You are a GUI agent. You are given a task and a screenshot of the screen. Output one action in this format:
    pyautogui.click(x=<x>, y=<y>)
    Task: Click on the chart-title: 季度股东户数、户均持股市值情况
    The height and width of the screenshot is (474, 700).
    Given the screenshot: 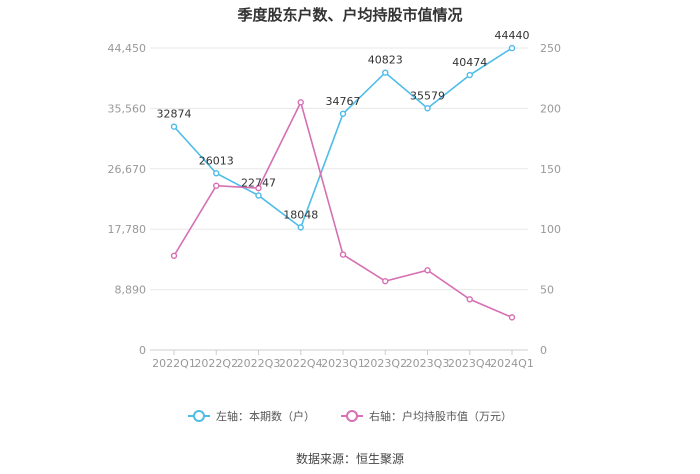 What is the action you would take?
    pyautogui.click(x=350, y=15)
    